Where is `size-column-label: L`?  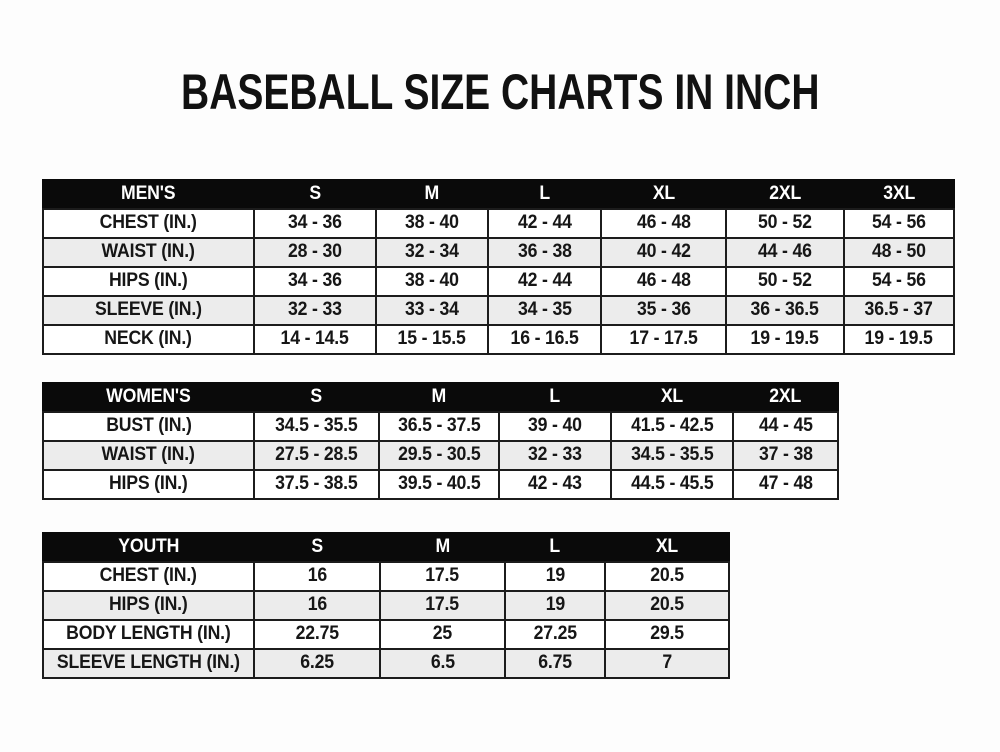
size-column-label: L is located at coordinates (555, 546).